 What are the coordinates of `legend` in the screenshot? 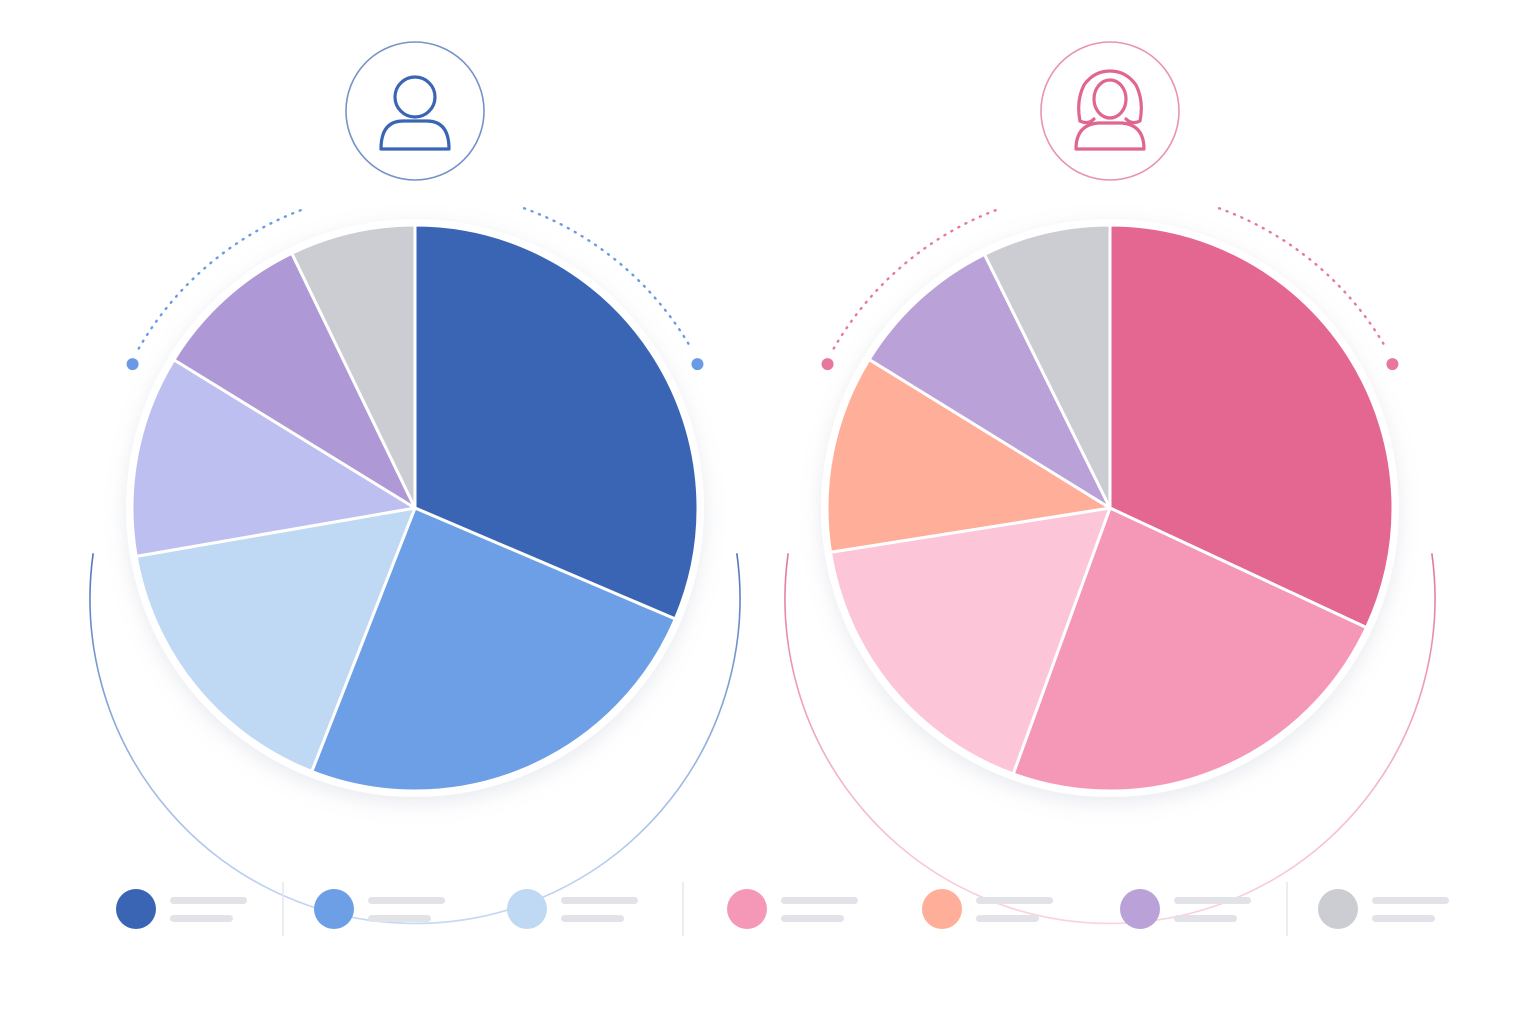 It's located at (782, 909).